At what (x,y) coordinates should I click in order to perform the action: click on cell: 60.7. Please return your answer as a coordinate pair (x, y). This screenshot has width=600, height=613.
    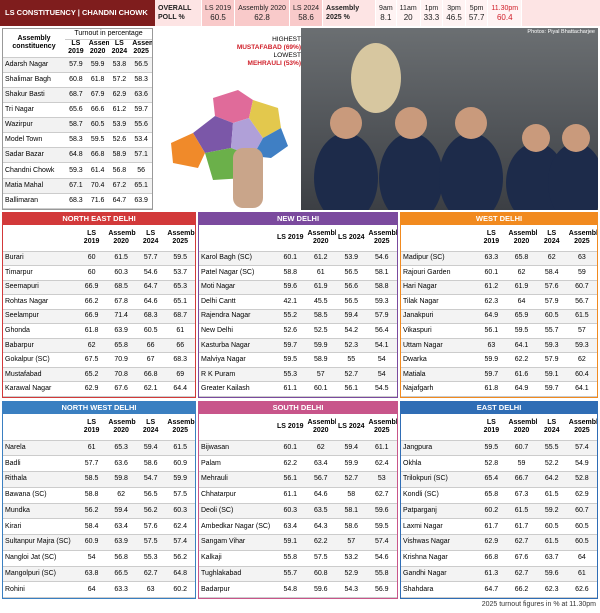
    Looking at the image, I should click on (581, 288).